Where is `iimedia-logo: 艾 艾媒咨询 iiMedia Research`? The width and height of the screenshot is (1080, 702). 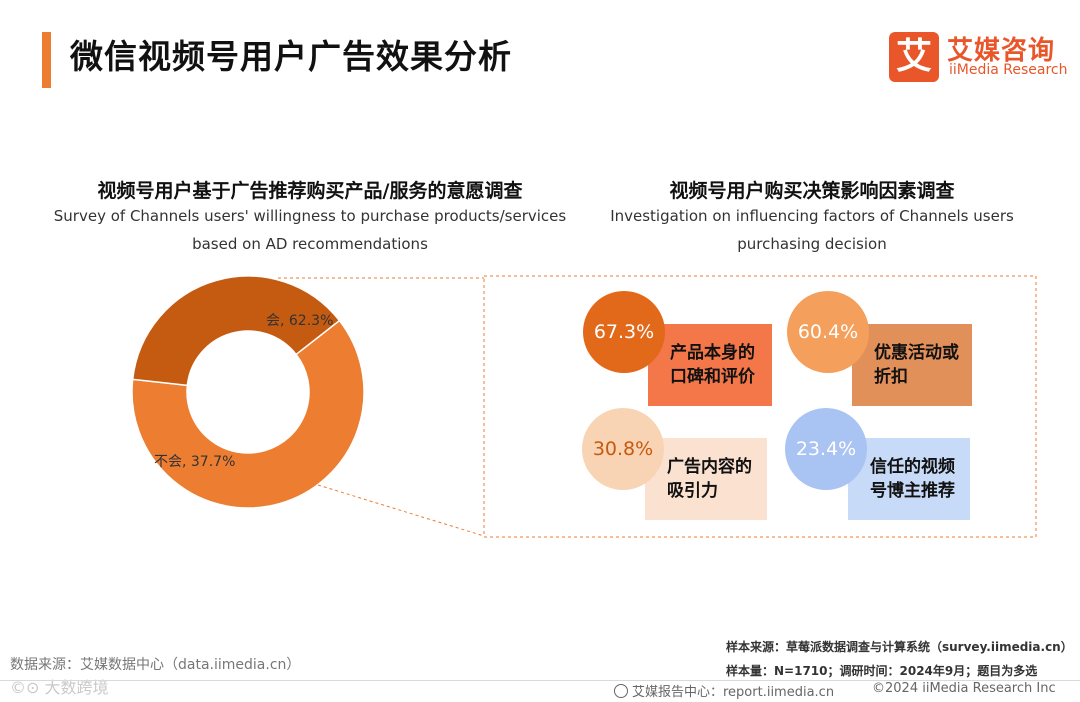
iimedia-logo: 艾 艾媒咨询 iiMedia Research is located at coordinates (978, 57).